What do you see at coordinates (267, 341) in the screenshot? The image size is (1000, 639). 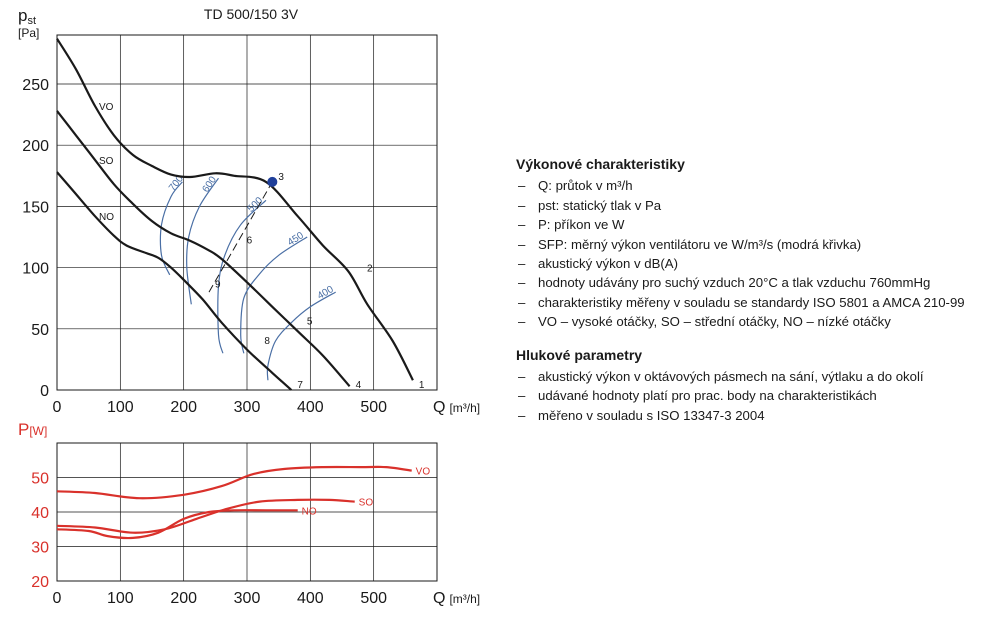 I see `point-label: 8` at bounding box center [267, 341].